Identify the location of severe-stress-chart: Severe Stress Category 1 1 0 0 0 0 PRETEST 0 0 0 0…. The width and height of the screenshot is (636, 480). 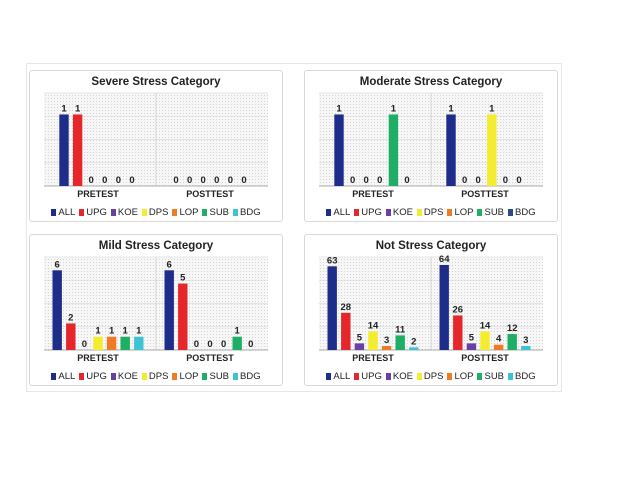
(156, 146).